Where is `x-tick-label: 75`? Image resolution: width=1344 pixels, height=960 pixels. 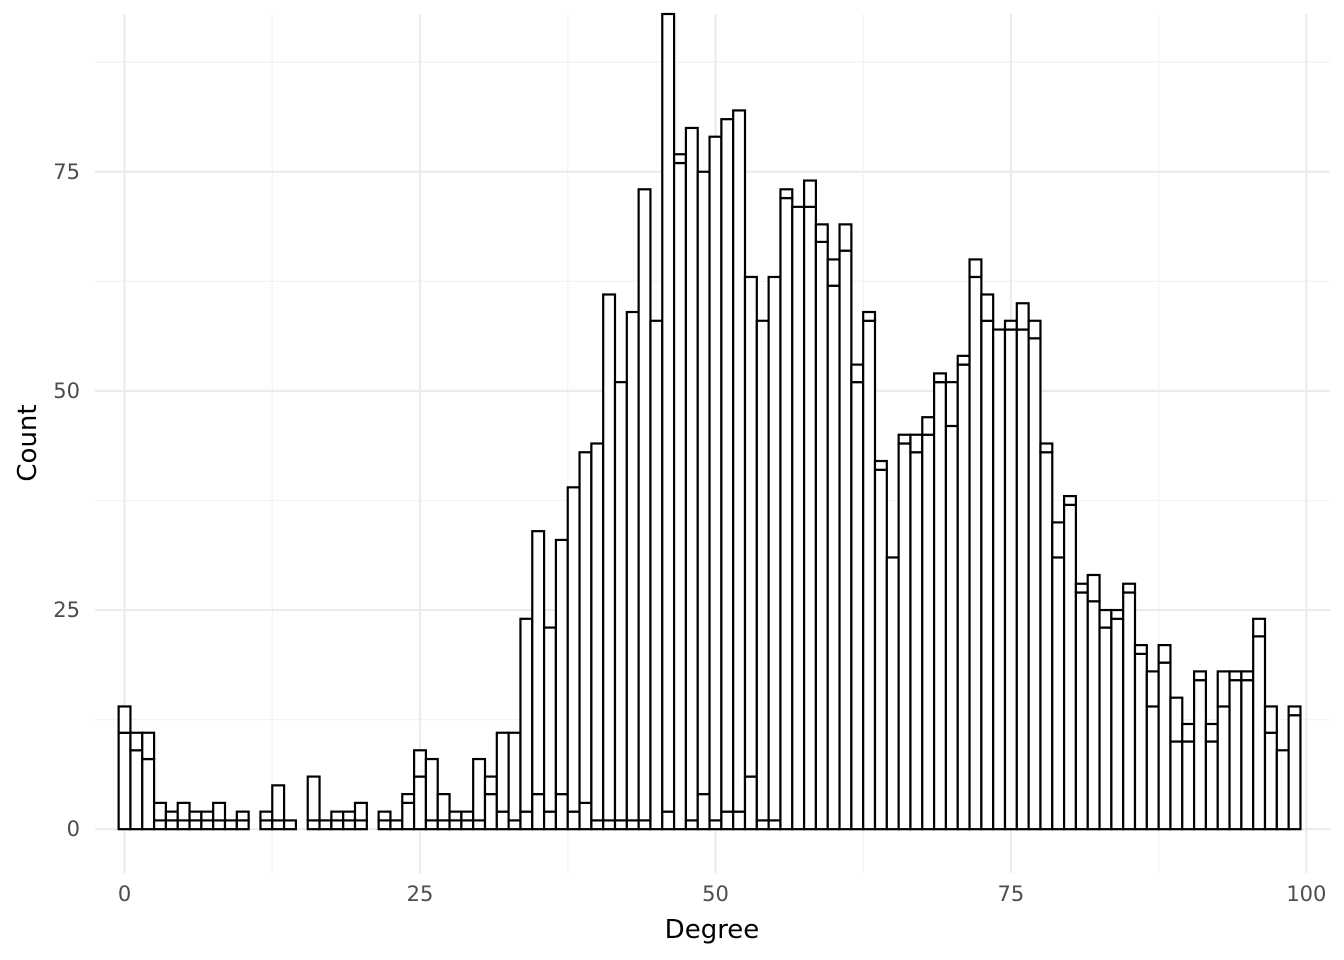
x-tick-label: 75 is located at coordinates (1011, 894).